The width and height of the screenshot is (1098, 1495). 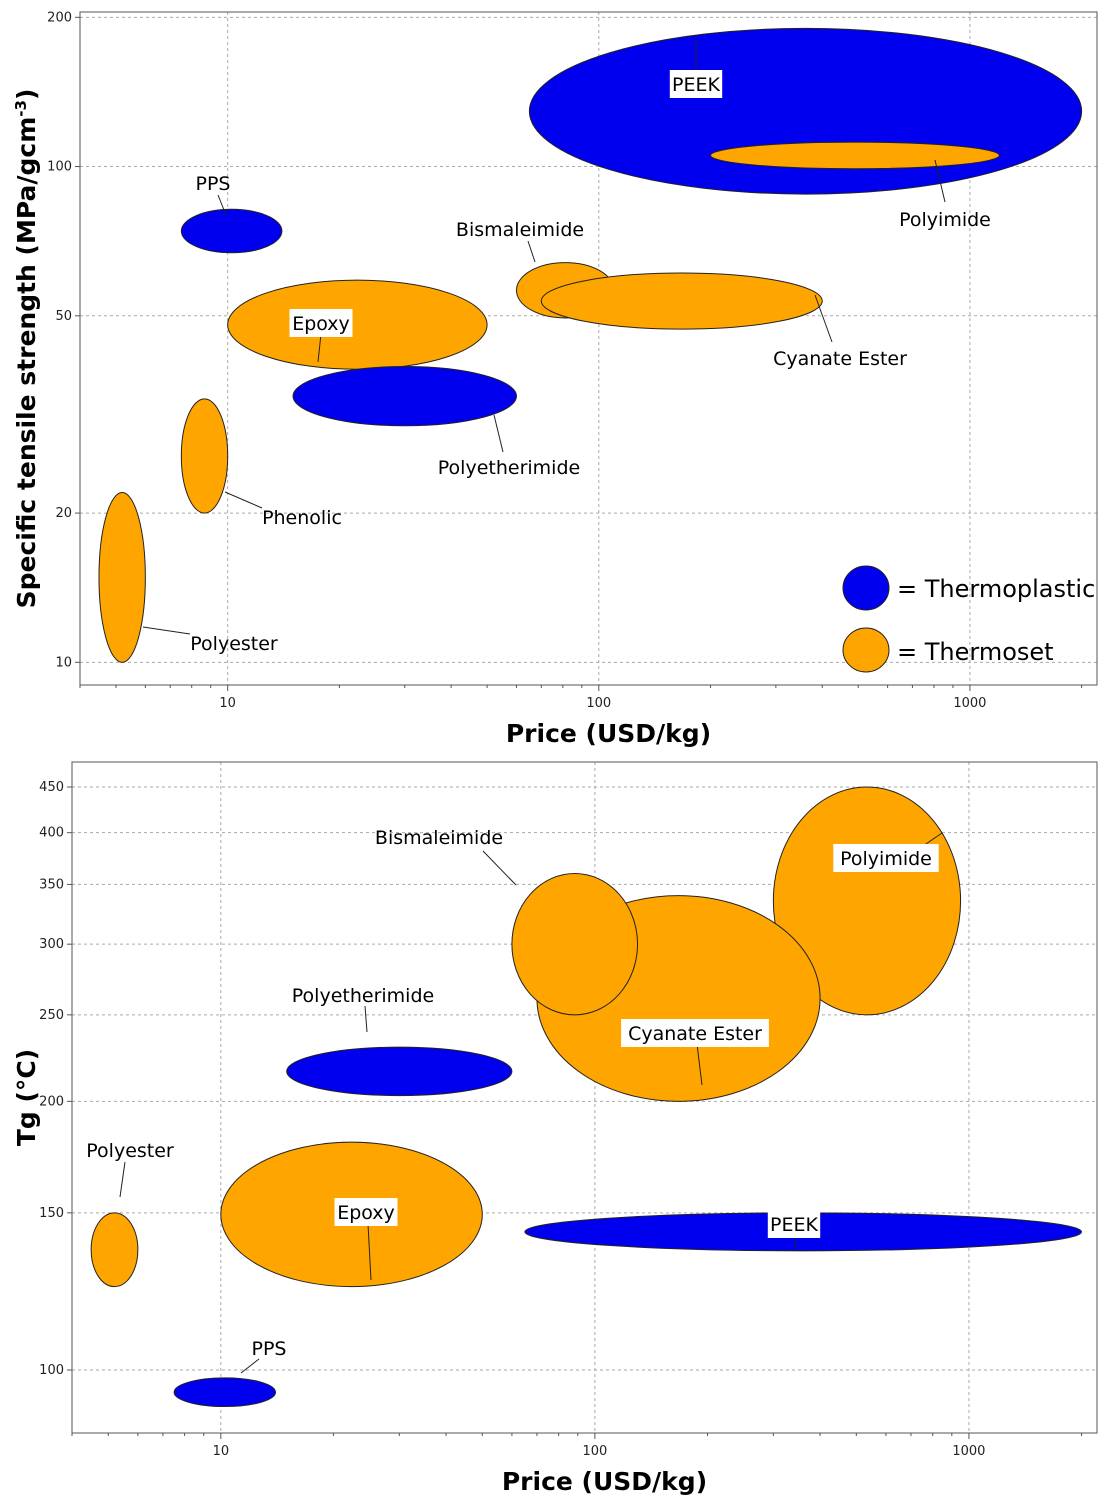 I want to click on label-box-cyanate-ester, so click(x=695, y=1033).